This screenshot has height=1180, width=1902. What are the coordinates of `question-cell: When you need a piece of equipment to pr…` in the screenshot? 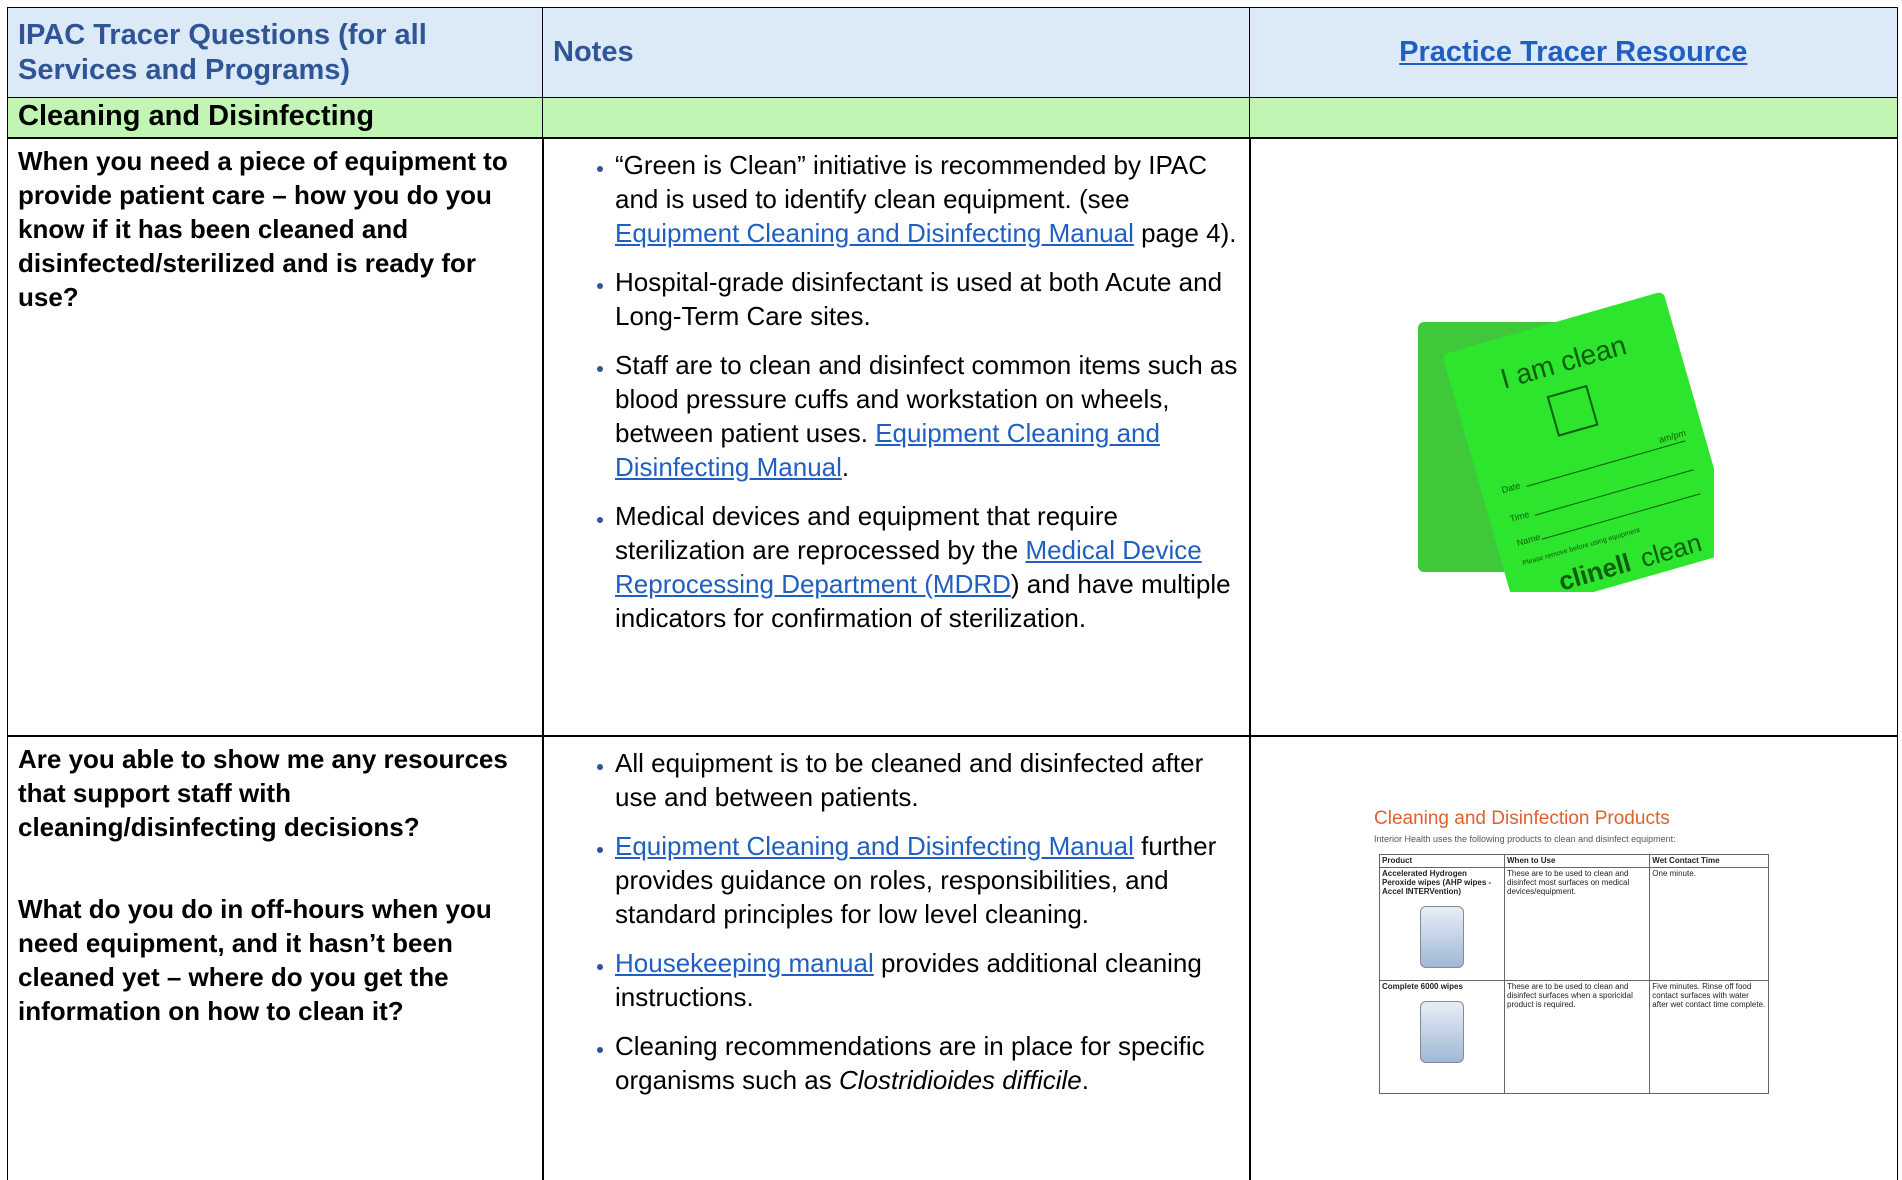 It's located at (275, 437).